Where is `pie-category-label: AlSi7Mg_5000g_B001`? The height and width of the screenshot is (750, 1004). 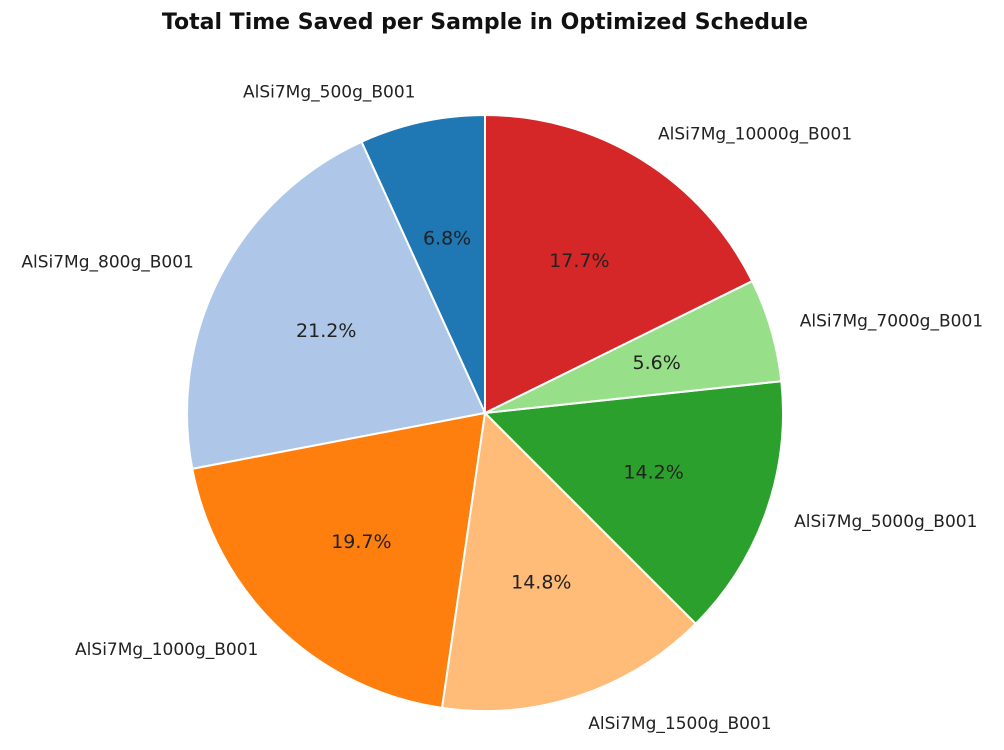
pie-category-label: AlSi7Mg_5000g_B001 is located at coordinates (885, 522).